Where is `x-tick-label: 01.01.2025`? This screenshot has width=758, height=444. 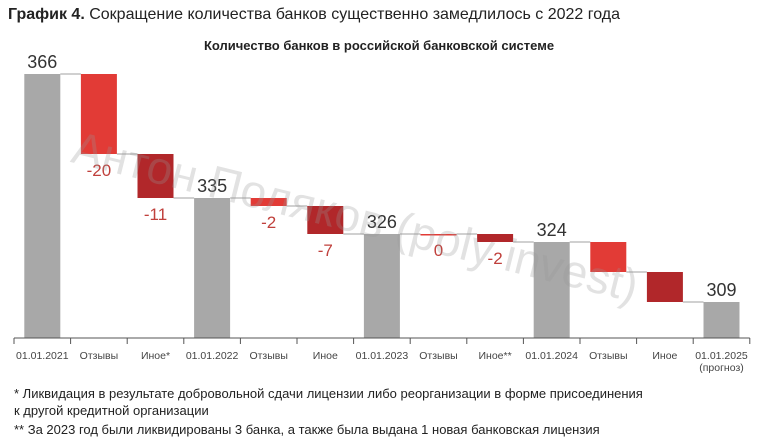
x-tick-label: 01.01.2025 is located at coordinates (721, 356).